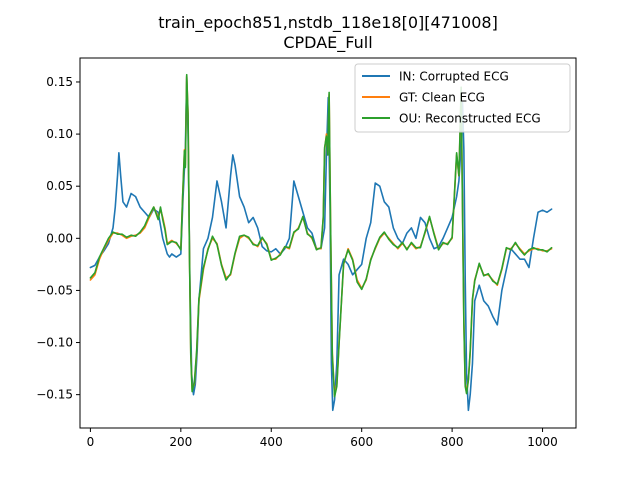 The width and height of the screenshot is (640, 484). What do you see at coordinates (361, 442) in the screenshot?
I see `x-tick-label: 600` at bounding box center [361, 442].